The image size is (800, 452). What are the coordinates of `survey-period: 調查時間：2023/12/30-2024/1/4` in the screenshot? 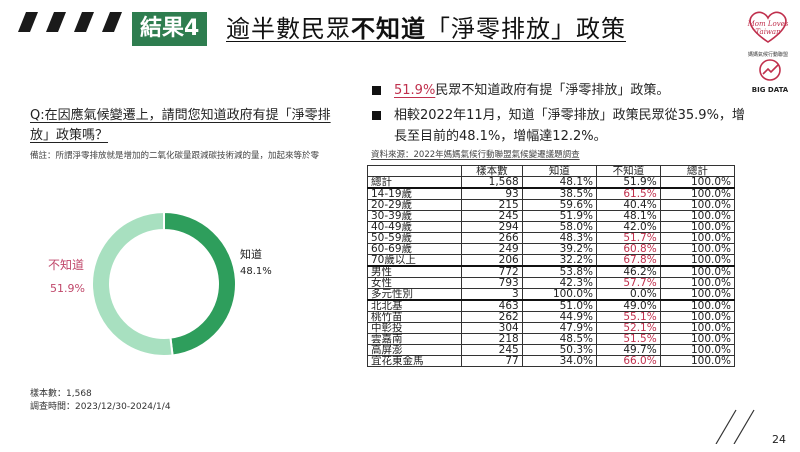 It's located at (100, 407).